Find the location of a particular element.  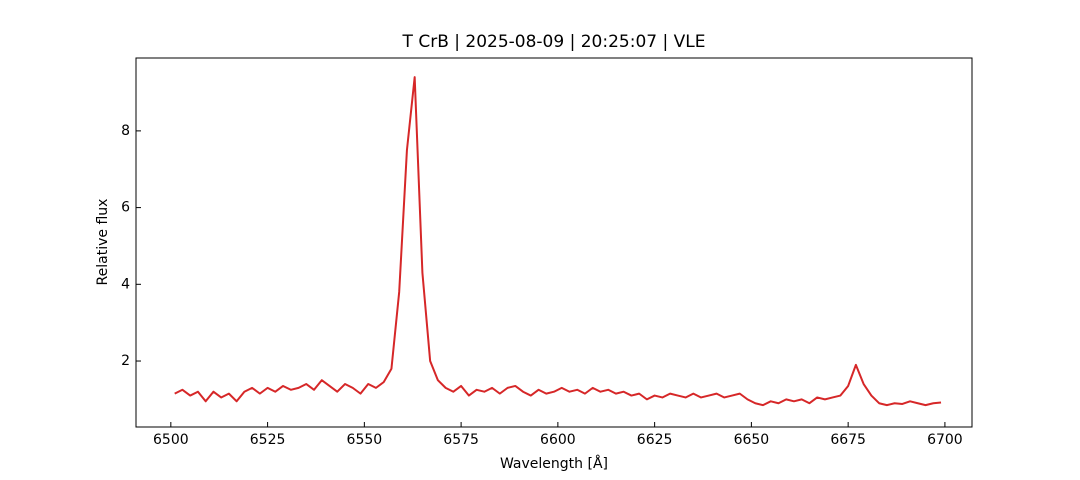

x-tick-label: 6700 is located at coordinates (945, 440).